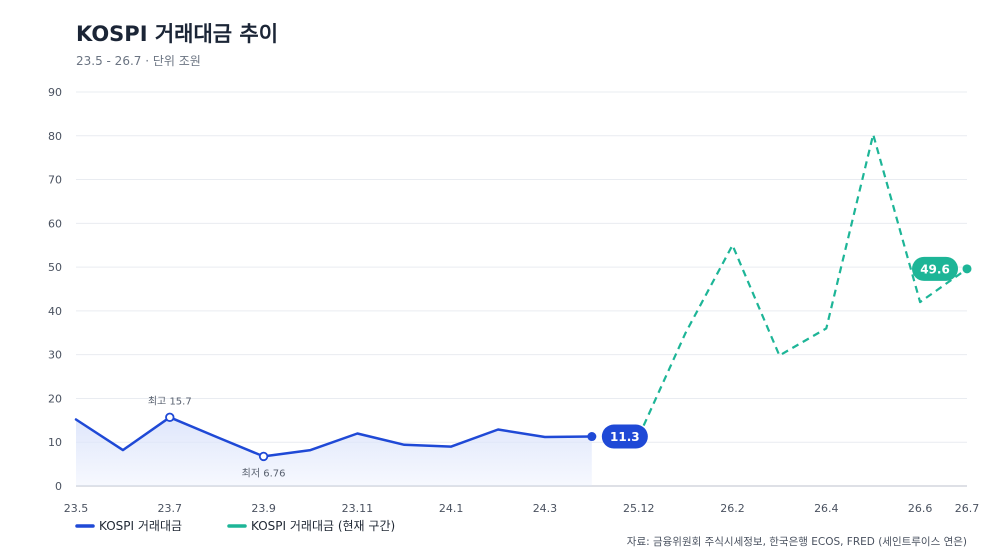  Describe the element at coordinates (264, 473) in the screenshot. I see `annotation-label: 최저 6.76` at that location.